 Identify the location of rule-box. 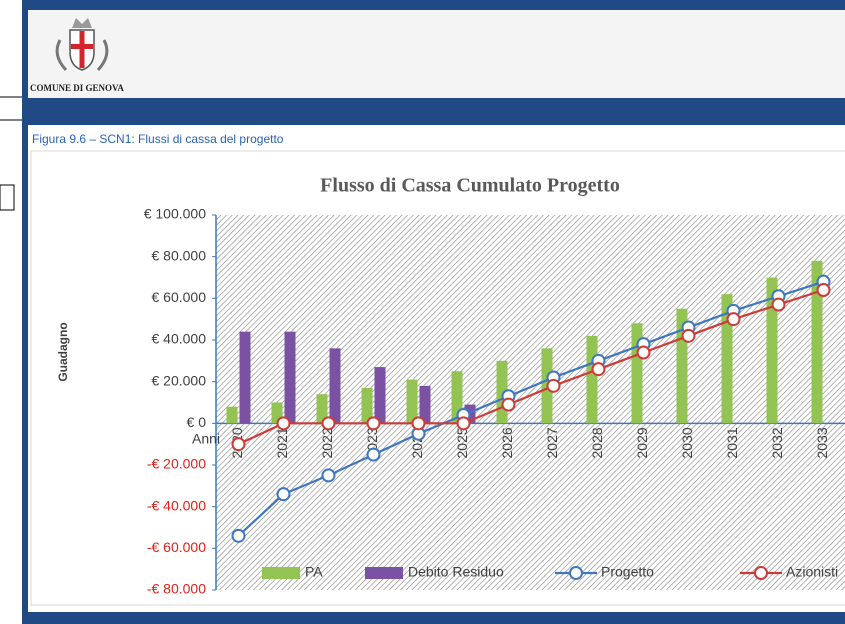
(7, 197).